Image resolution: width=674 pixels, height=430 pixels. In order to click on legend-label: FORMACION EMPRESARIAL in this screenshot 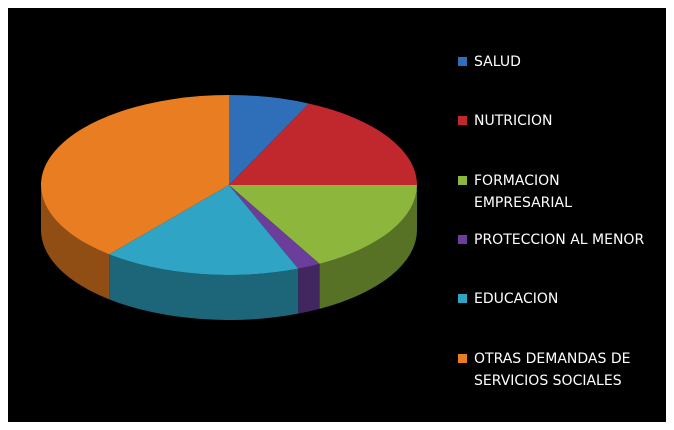, I will do `click(523, 191)`.